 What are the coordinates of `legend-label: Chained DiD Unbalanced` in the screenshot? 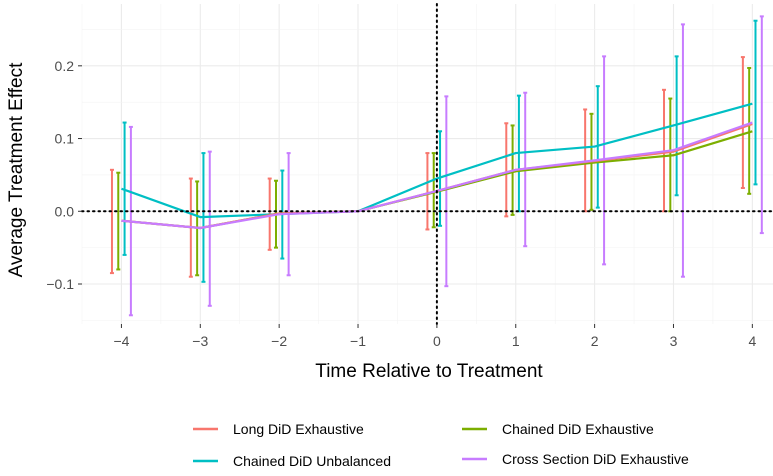 It's located at (312, 461).